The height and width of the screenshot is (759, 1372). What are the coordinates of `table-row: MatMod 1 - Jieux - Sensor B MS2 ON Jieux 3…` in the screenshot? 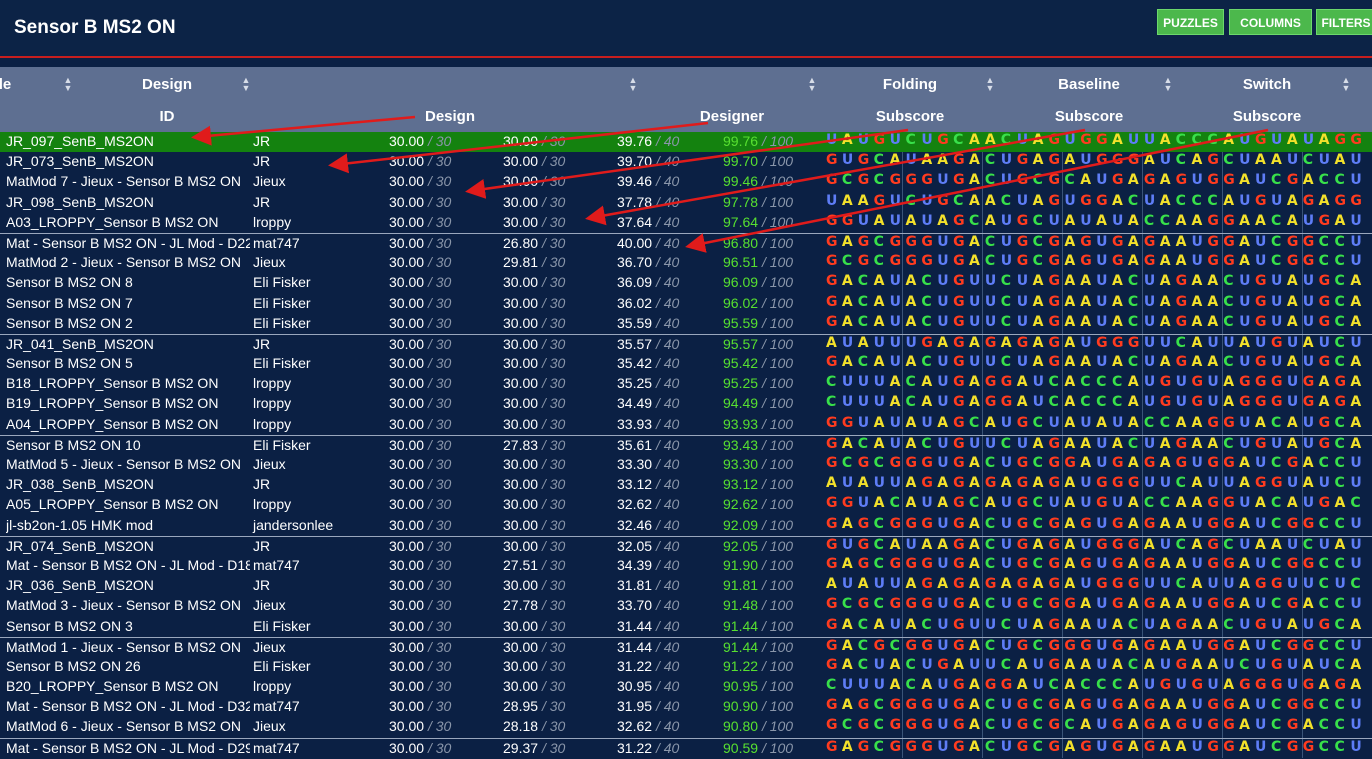 It's located at (686, 646).